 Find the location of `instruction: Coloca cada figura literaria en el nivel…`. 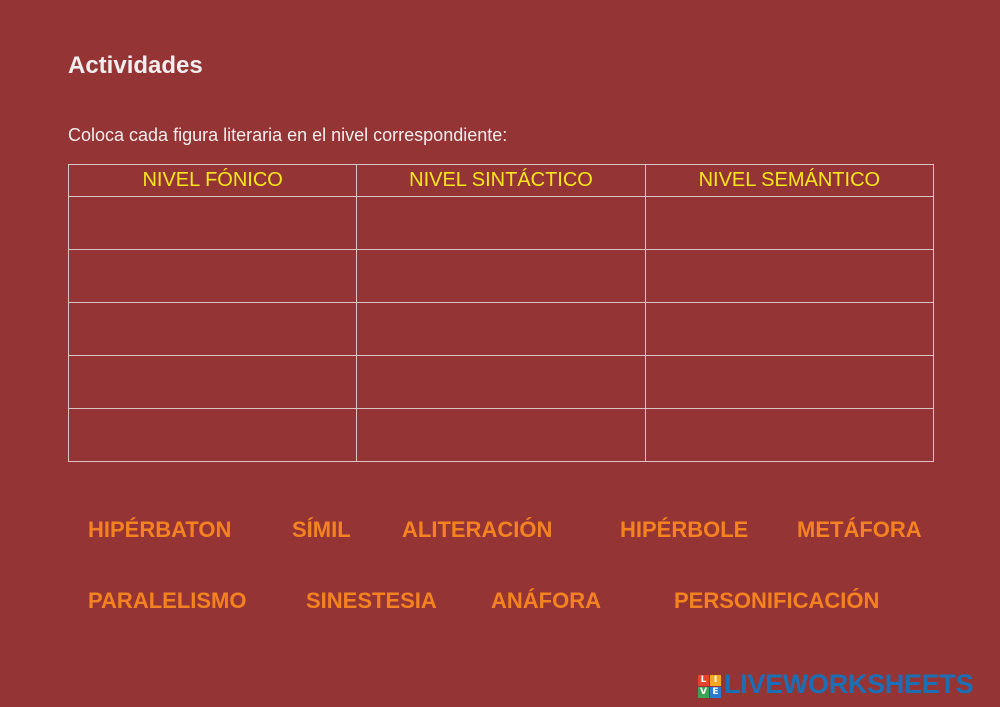

instruction: Coloca cada figura literaria en el nivel… is located at coordinates (288, 135).